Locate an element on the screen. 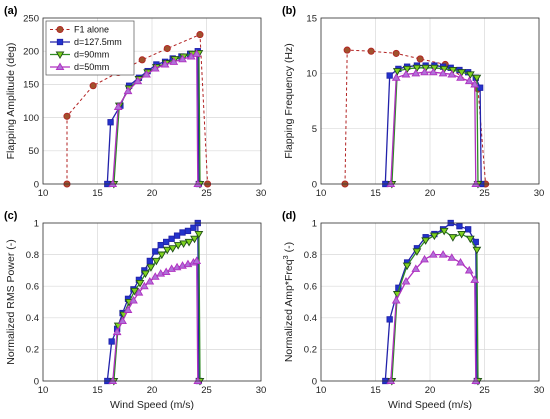 The width and height of the screenshot is (550, 419). series-line-f1-alone is located at coordinates (415, 117).